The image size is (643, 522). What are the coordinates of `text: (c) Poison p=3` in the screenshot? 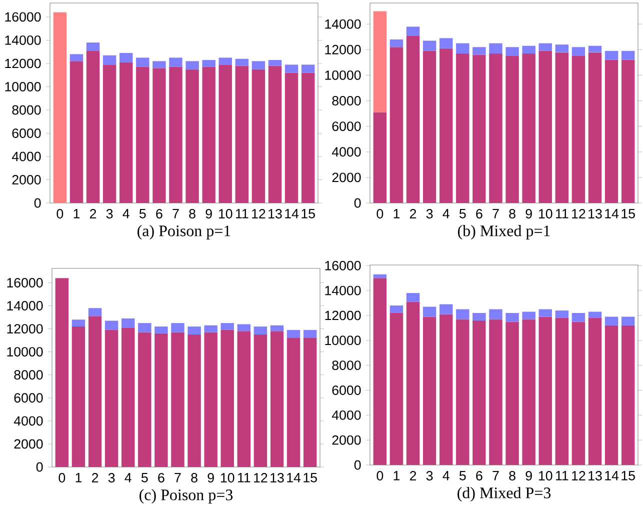 It's located at (186, 496).